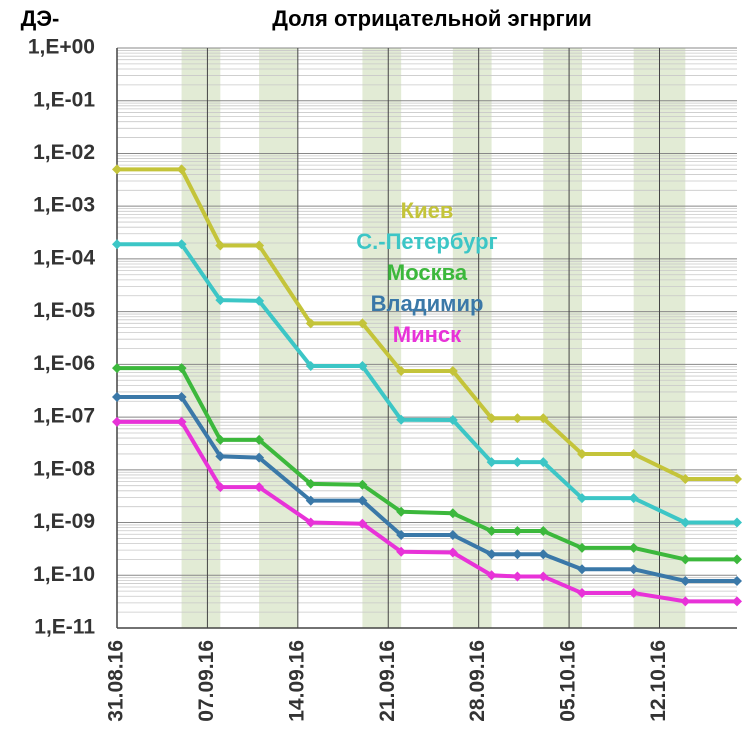 The width and height of the screenshot is (755, 755). What do you see at coordinates (64, 257) in the screenshot?
I see `y-tick-label: 1,E-04` at bounding box center [64, 257].